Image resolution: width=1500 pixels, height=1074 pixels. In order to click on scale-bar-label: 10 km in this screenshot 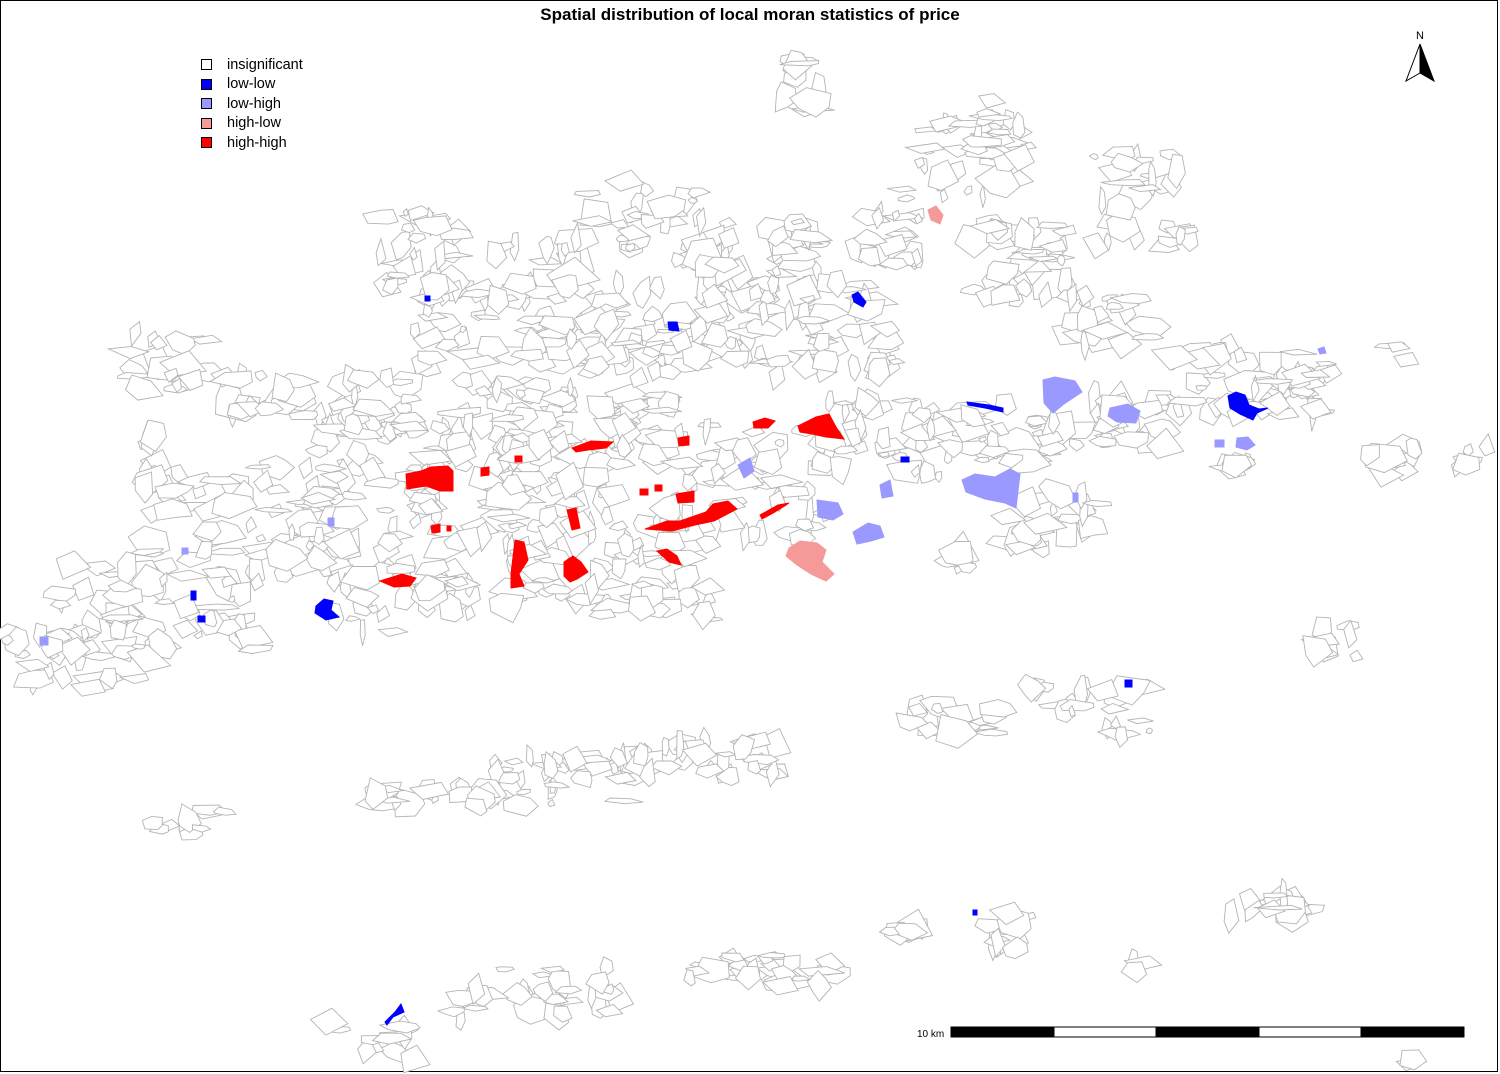, I will do `click(931, 1034)`.